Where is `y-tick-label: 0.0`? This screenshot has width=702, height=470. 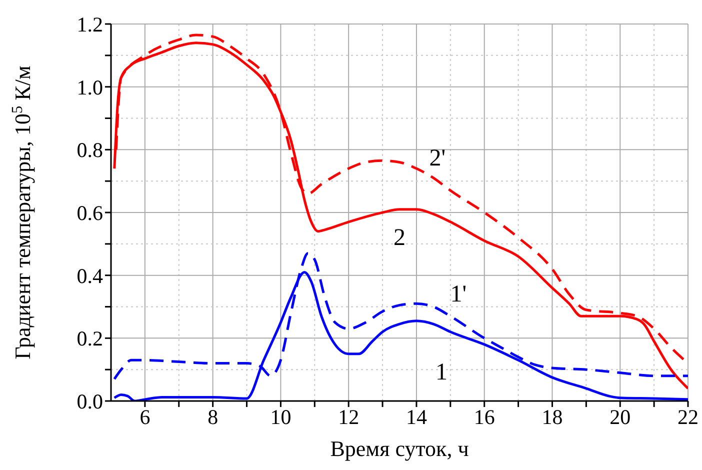 y-tick-label: 0.0 is located at coordinates (89, 401).